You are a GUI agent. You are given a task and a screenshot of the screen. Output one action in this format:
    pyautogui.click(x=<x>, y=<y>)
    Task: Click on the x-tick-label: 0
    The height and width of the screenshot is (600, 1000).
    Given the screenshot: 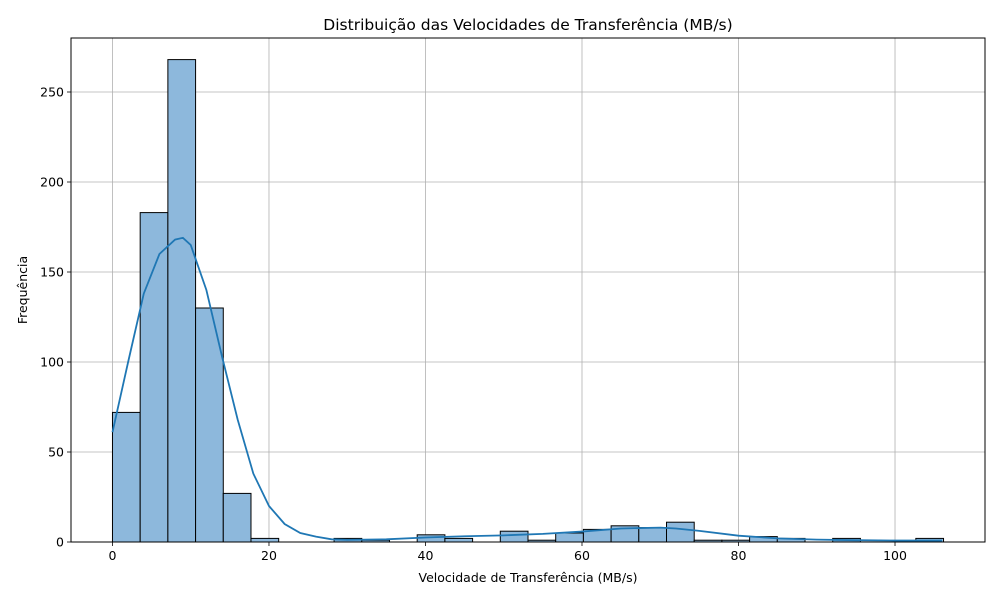 What is the action you would take?
    pyautogui.click(x=112, y=555)
    